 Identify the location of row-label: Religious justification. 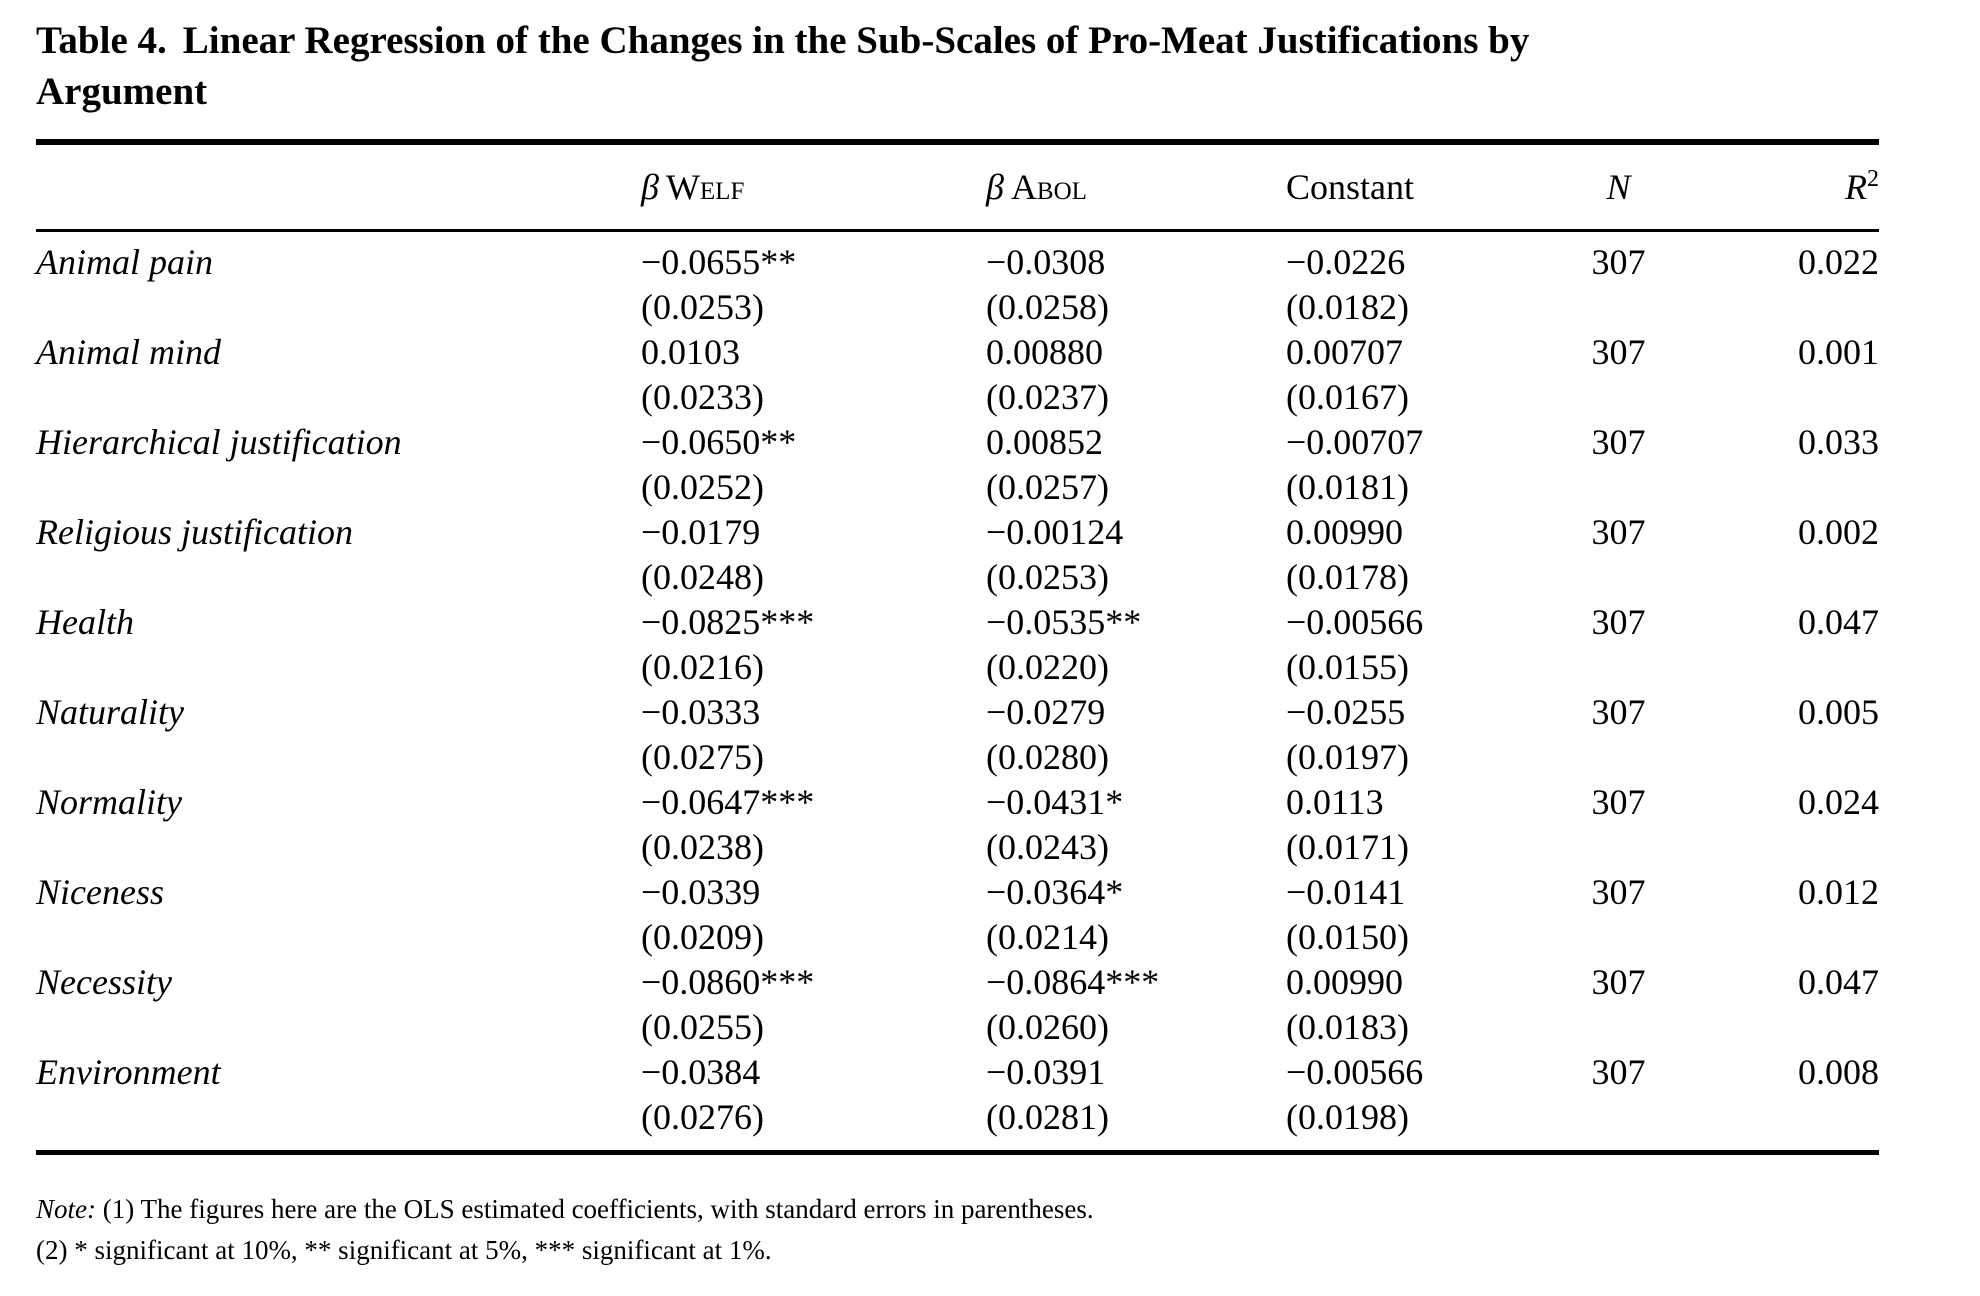
(194, 532).